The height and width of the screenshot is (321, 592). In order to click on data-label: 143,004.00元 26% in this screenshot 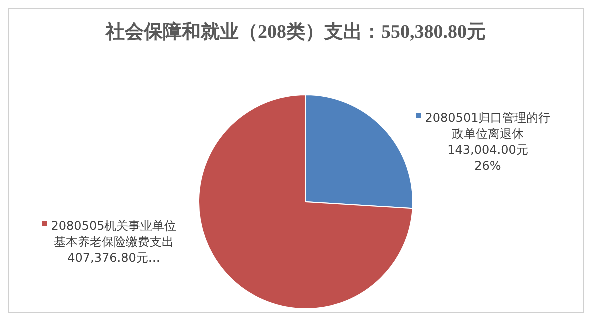, I will do `click(488, 158)`.